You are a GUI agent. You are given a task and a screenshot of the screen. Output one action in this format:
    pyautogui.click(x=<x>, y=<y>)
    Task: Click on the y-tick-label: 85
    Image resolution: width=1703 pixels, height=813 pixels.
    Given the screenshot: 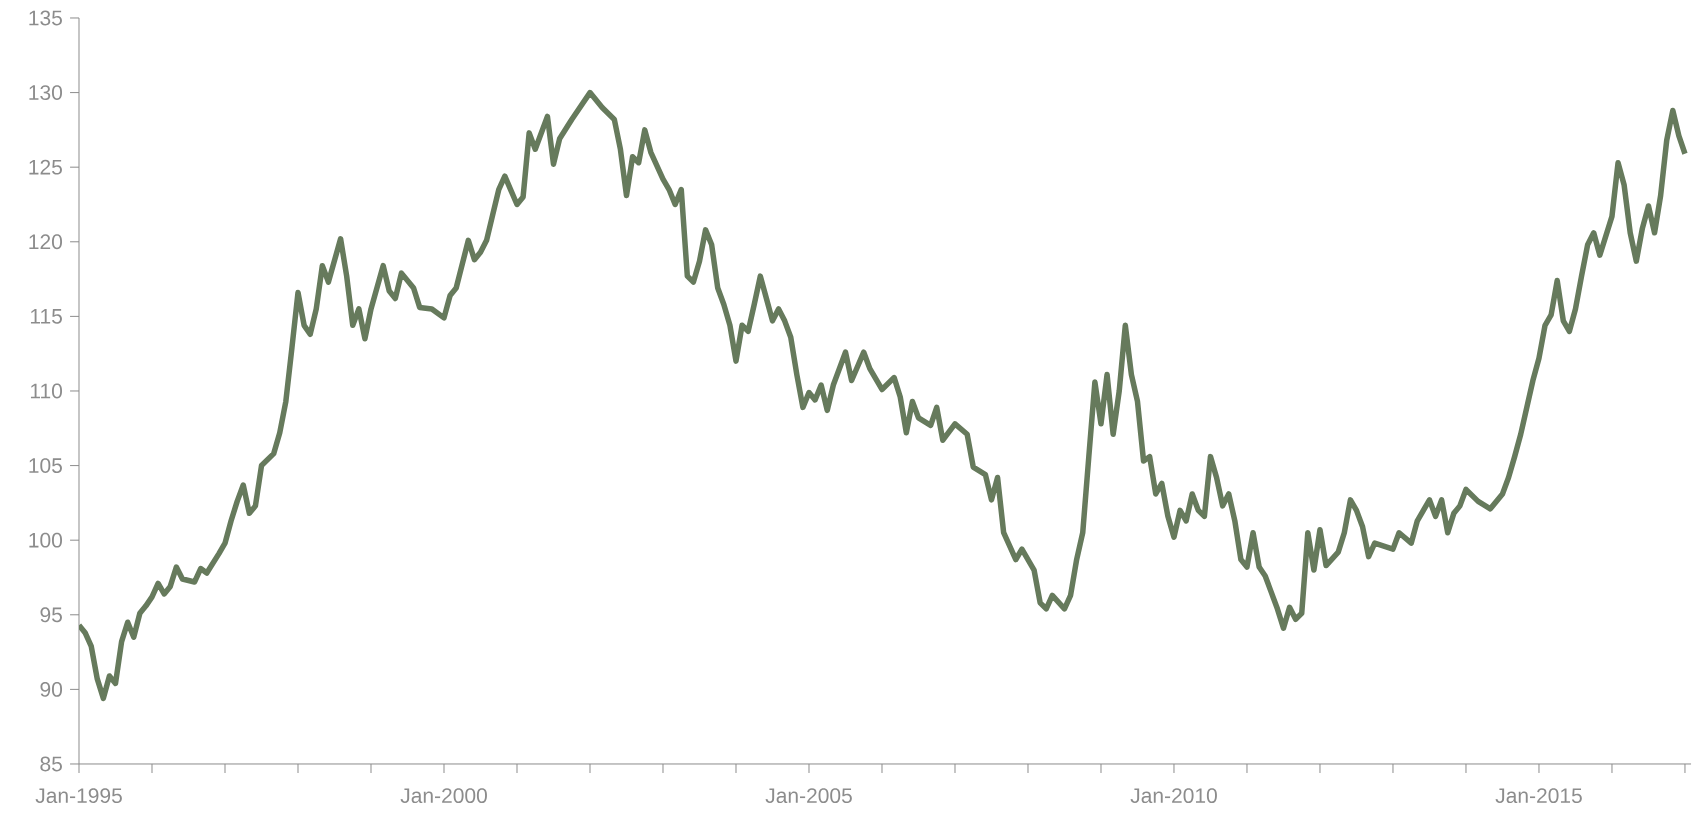 What is the action you would take?
    pyautogui.click(x=51, y=764)
    